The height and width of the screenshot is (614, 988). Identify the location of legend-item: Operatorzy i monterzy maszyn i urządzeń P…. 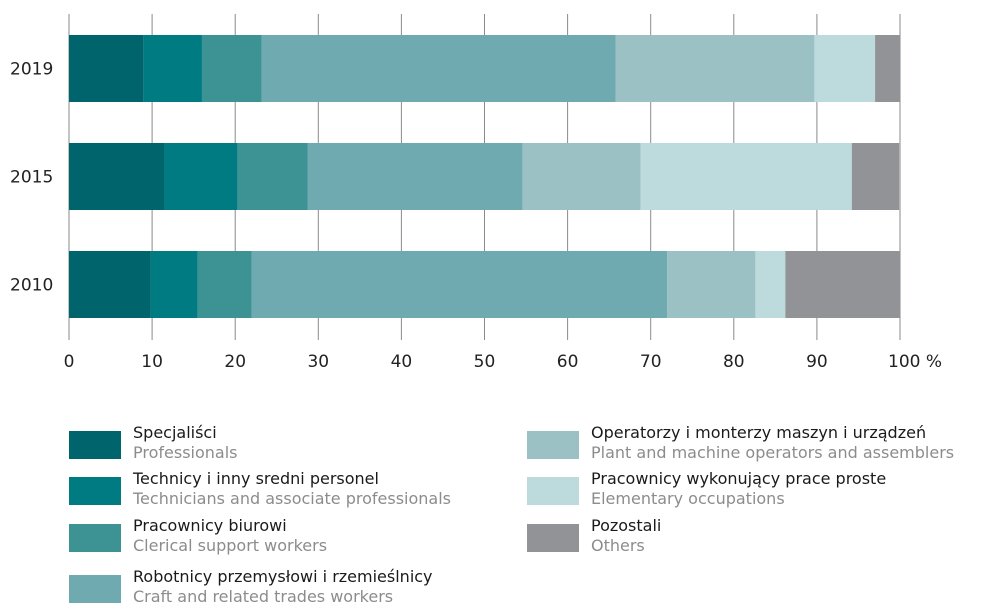
(740, 443).